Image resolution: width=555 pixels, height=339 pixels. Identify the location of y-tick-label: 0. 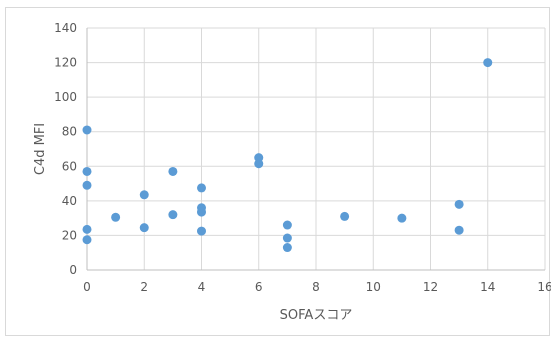
(73, 270).